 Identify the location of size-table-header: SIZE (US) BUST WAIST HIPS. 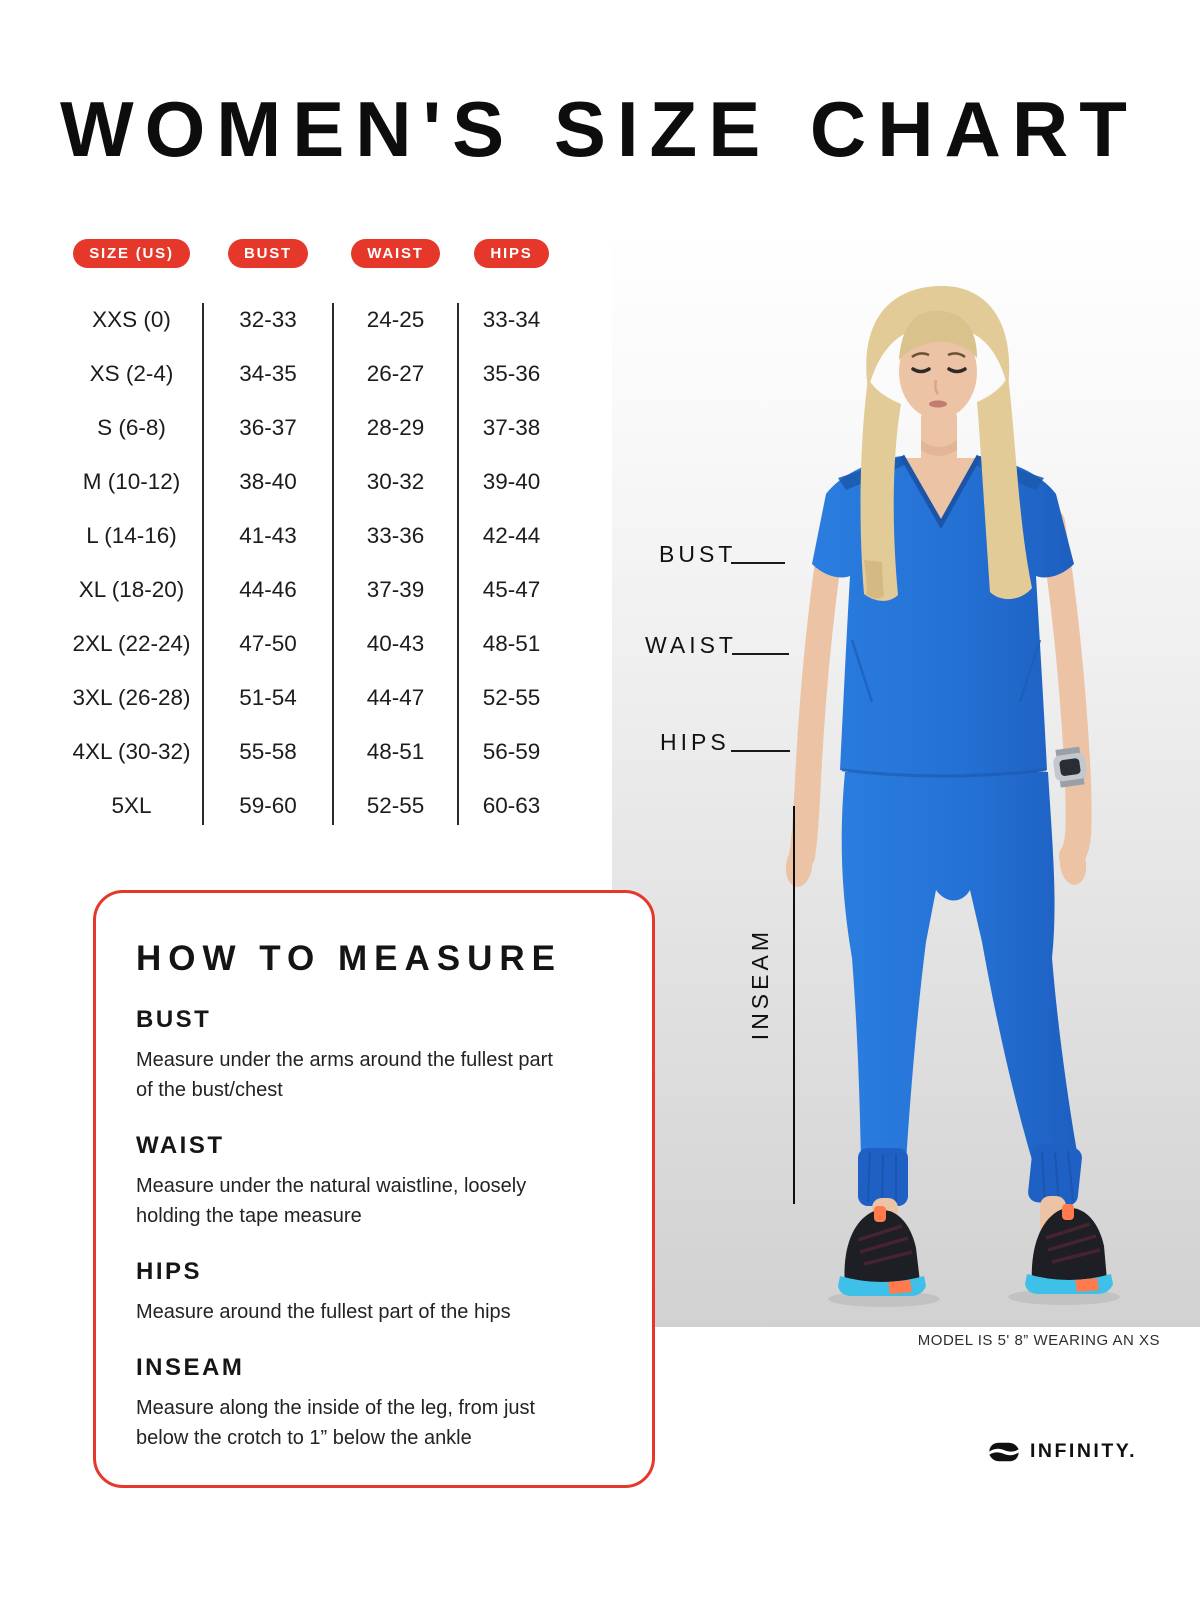
(312, 253).